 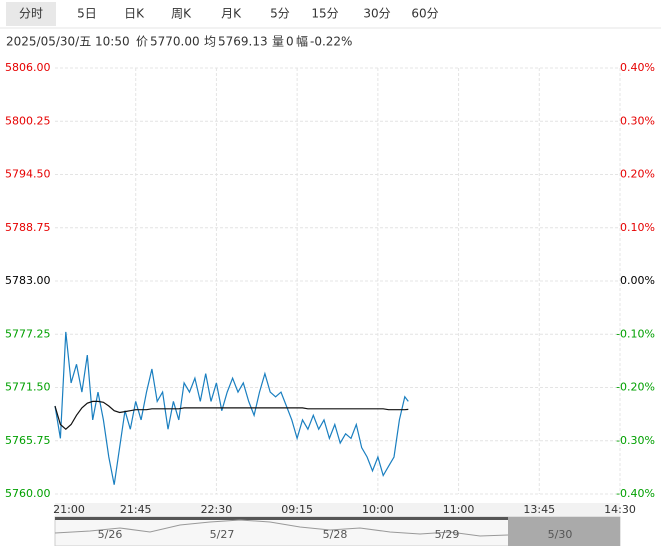 What do you see at coordinates (217, 509) in the screenshot?
I see `x-tick-label: 22:30` at bounding box center [217, 509].